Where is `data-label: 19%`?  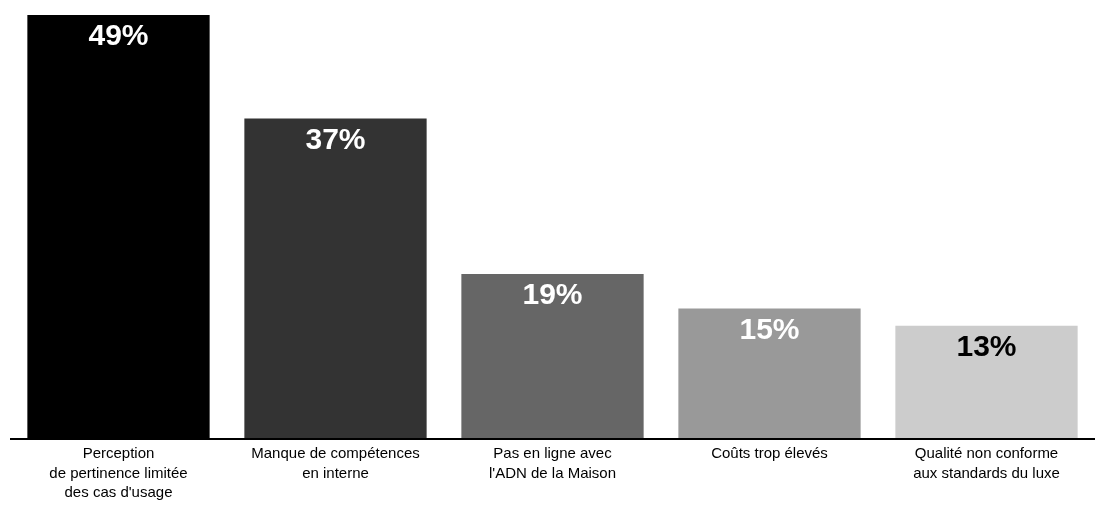 data-label: 19% is located at coordinates (552, 293).